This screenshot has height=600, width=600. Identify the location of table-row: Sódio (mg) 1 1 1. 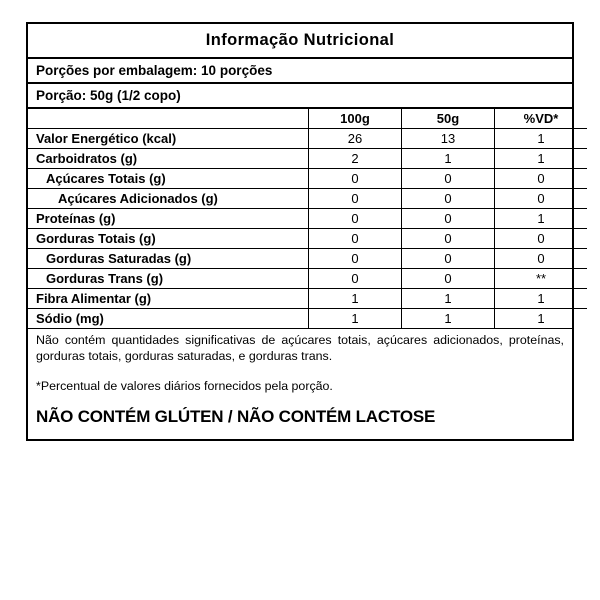
(307, 318).